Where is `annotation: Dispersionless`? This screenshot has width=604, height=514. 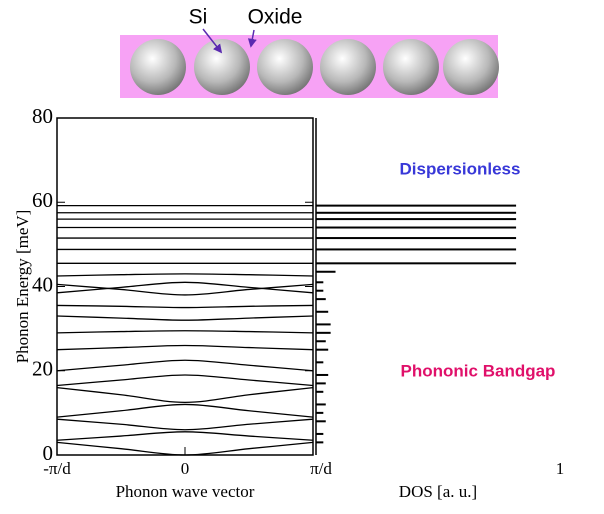
annotation: Dispersionless is located at coordinates (460, 168).